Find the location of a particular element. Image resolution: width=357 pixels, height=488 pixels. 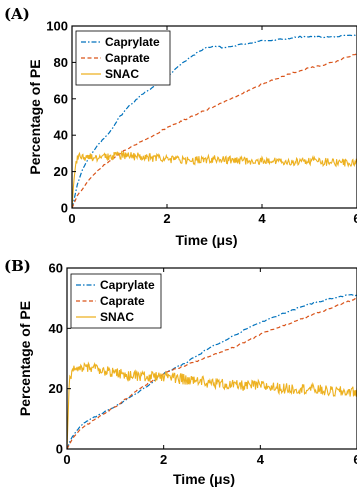

panel-label: (A) is located at coordinates (17, 14).